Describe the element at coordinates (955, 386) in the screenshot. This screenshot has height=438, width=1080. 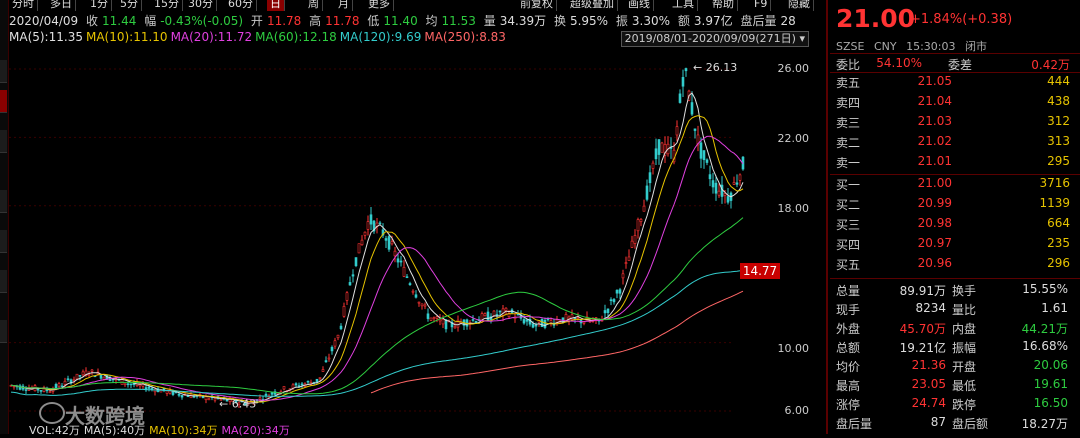
I see `stat-row: 最高 23.05 最低 19.61` at that location.